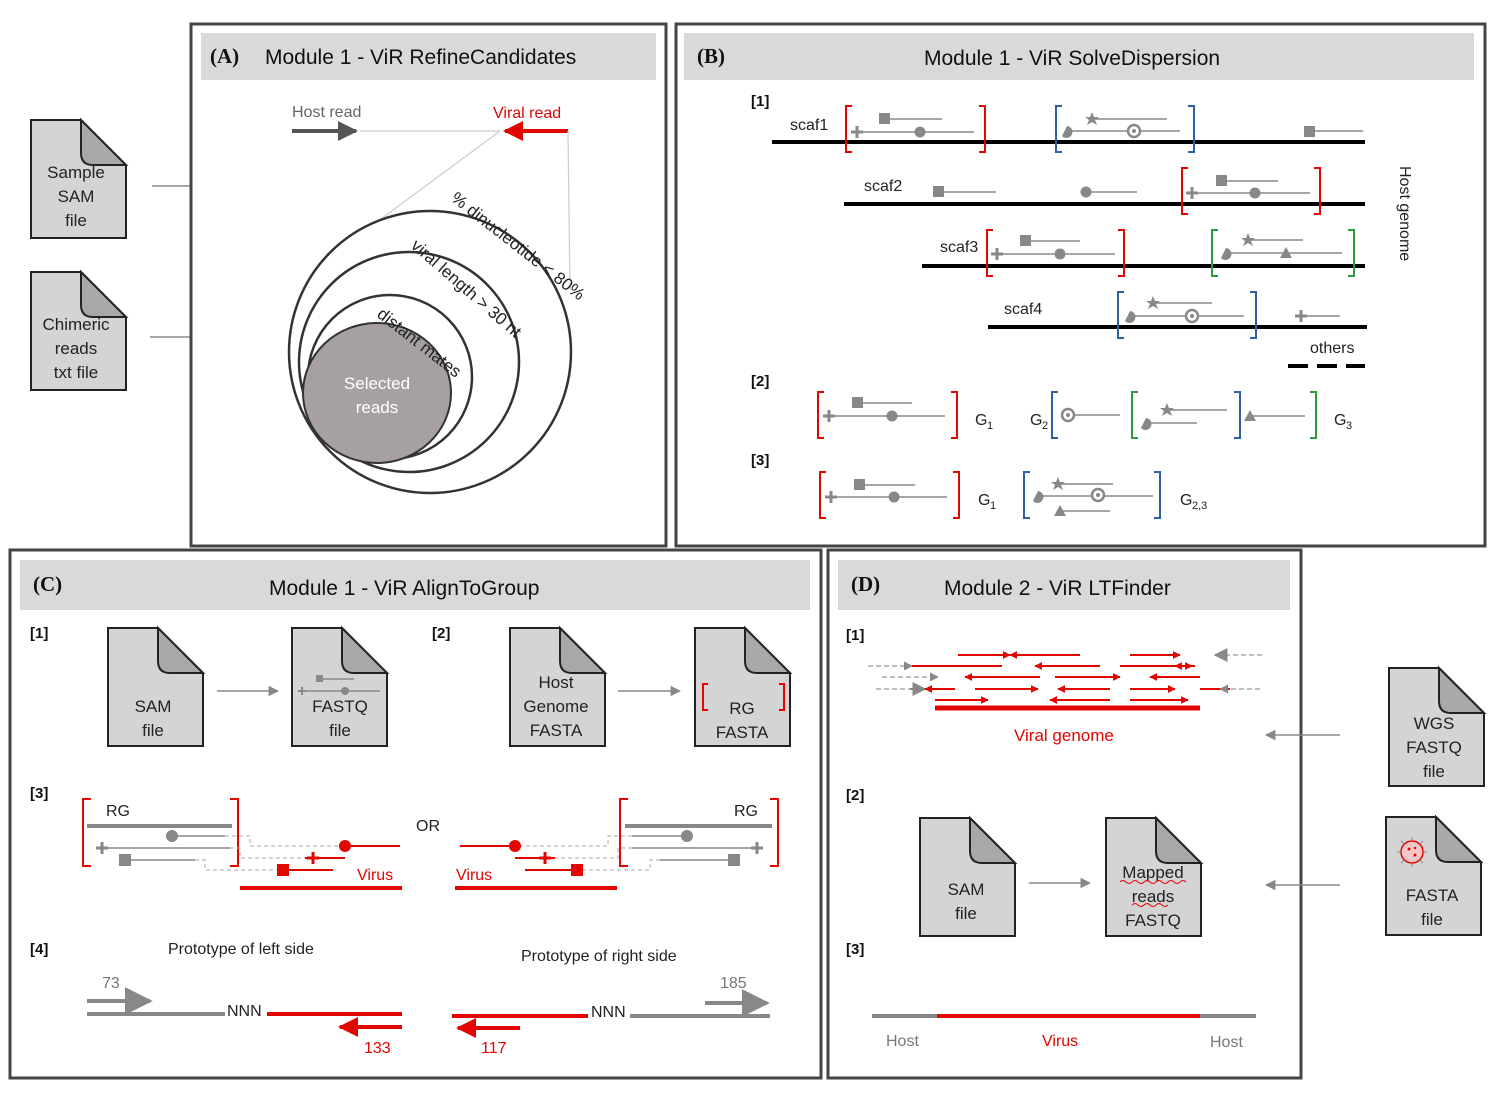  Describe the element at coordinates (883, 186) in the screenshot. I see `scaffold-2-label: scaf2` at that location.